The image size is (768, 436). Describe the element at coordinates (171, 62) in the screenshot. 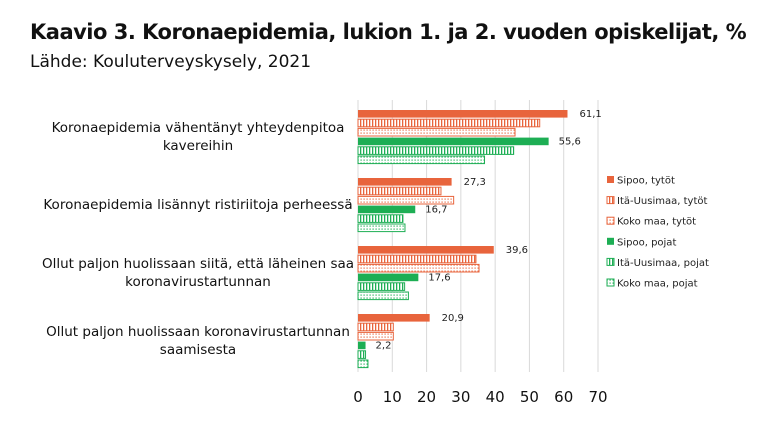

I see `chart-subtitle: Lähde: Kouluterveyskysely, 2021` at that location.